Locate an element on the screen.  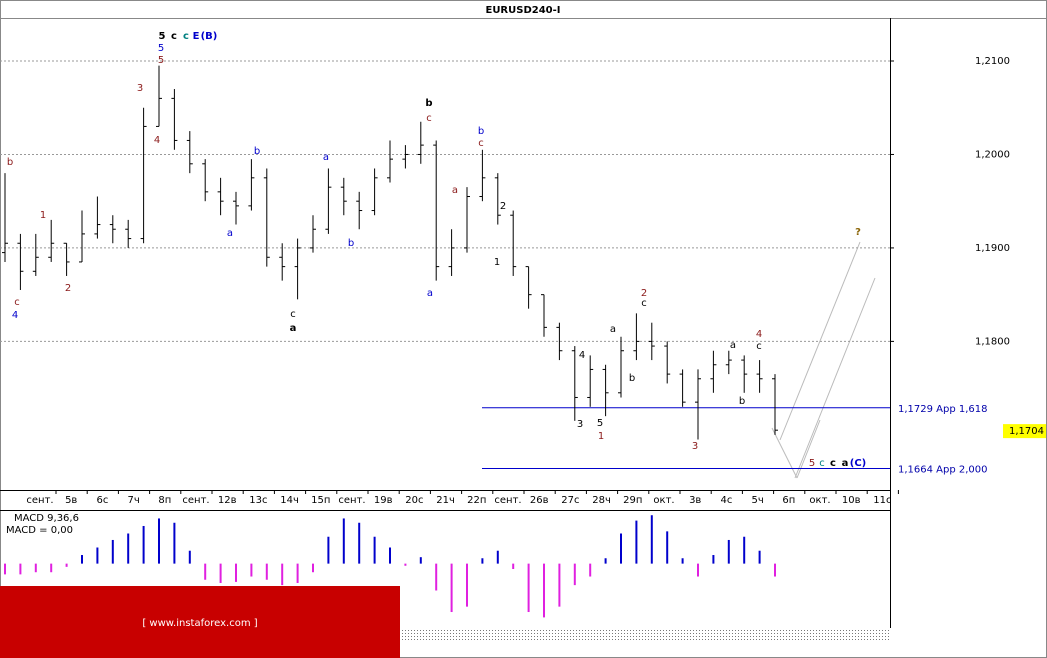
x-tick-label: 19в is located at coordinates (383, 500).